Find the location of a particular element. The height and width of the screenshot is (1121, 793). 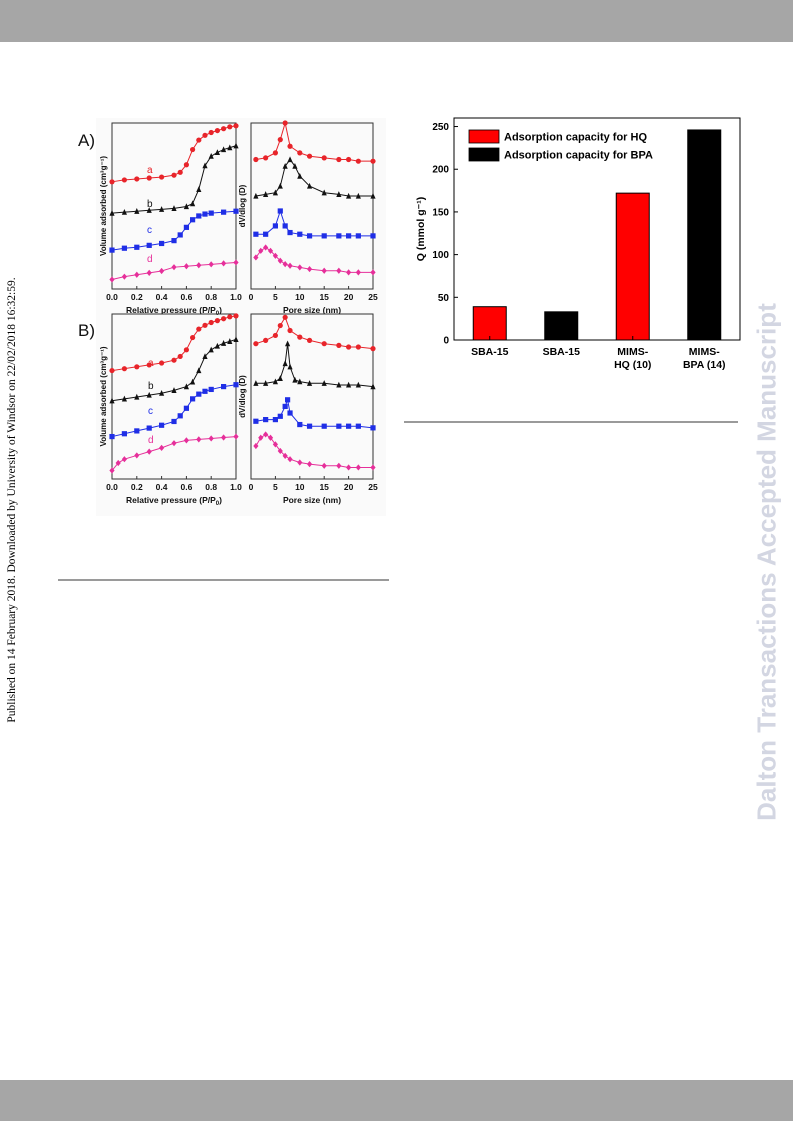

x-tick-label: 25 is located at coordinates (373, 297).